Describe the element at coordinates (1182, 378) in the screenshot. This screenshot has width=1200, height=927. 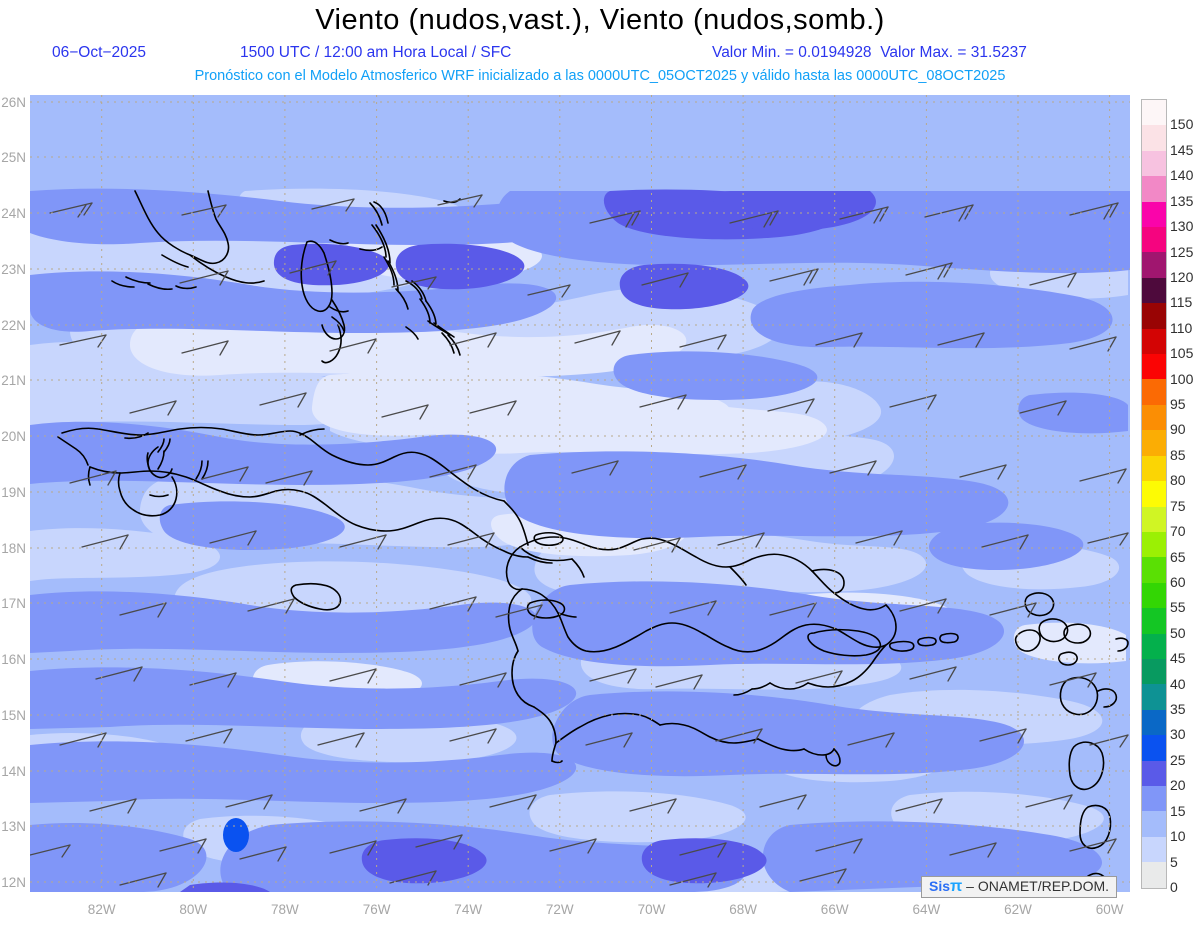
I see `colorbar-tick-label: 100` at that location.